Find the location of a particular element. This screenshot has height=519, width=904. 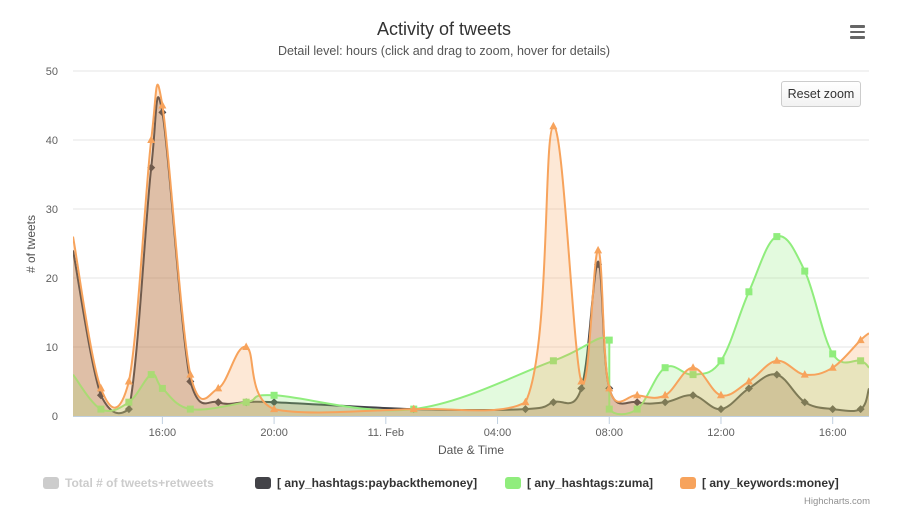

chart-title: Activity of tweets is located at coordinates (444, 29).